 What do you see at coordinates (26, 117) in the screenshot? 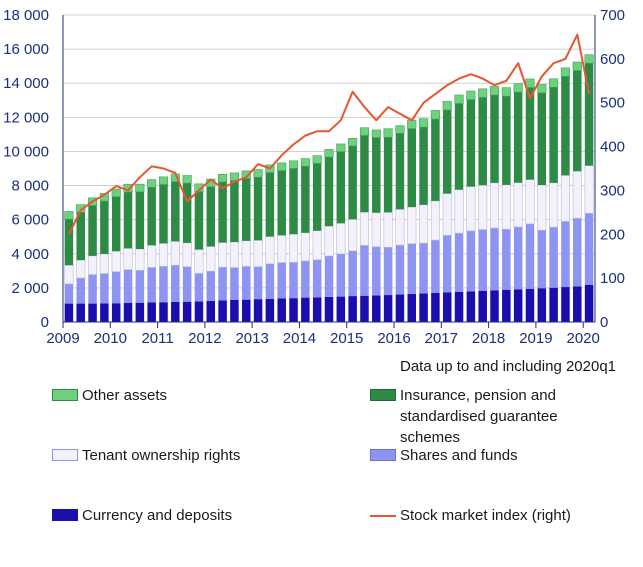
I see `y-left-tick-label: 12 000` at bounding box center [26, 117].